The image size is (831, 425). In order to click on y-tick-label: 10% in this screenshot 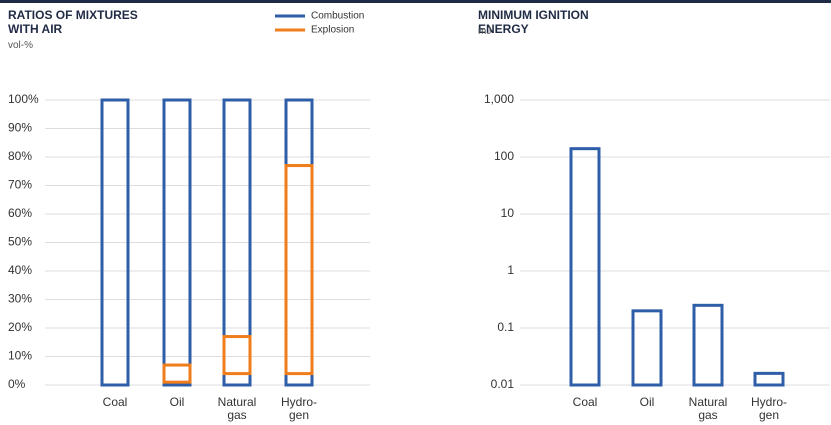, I will do `click(20, 356)`.